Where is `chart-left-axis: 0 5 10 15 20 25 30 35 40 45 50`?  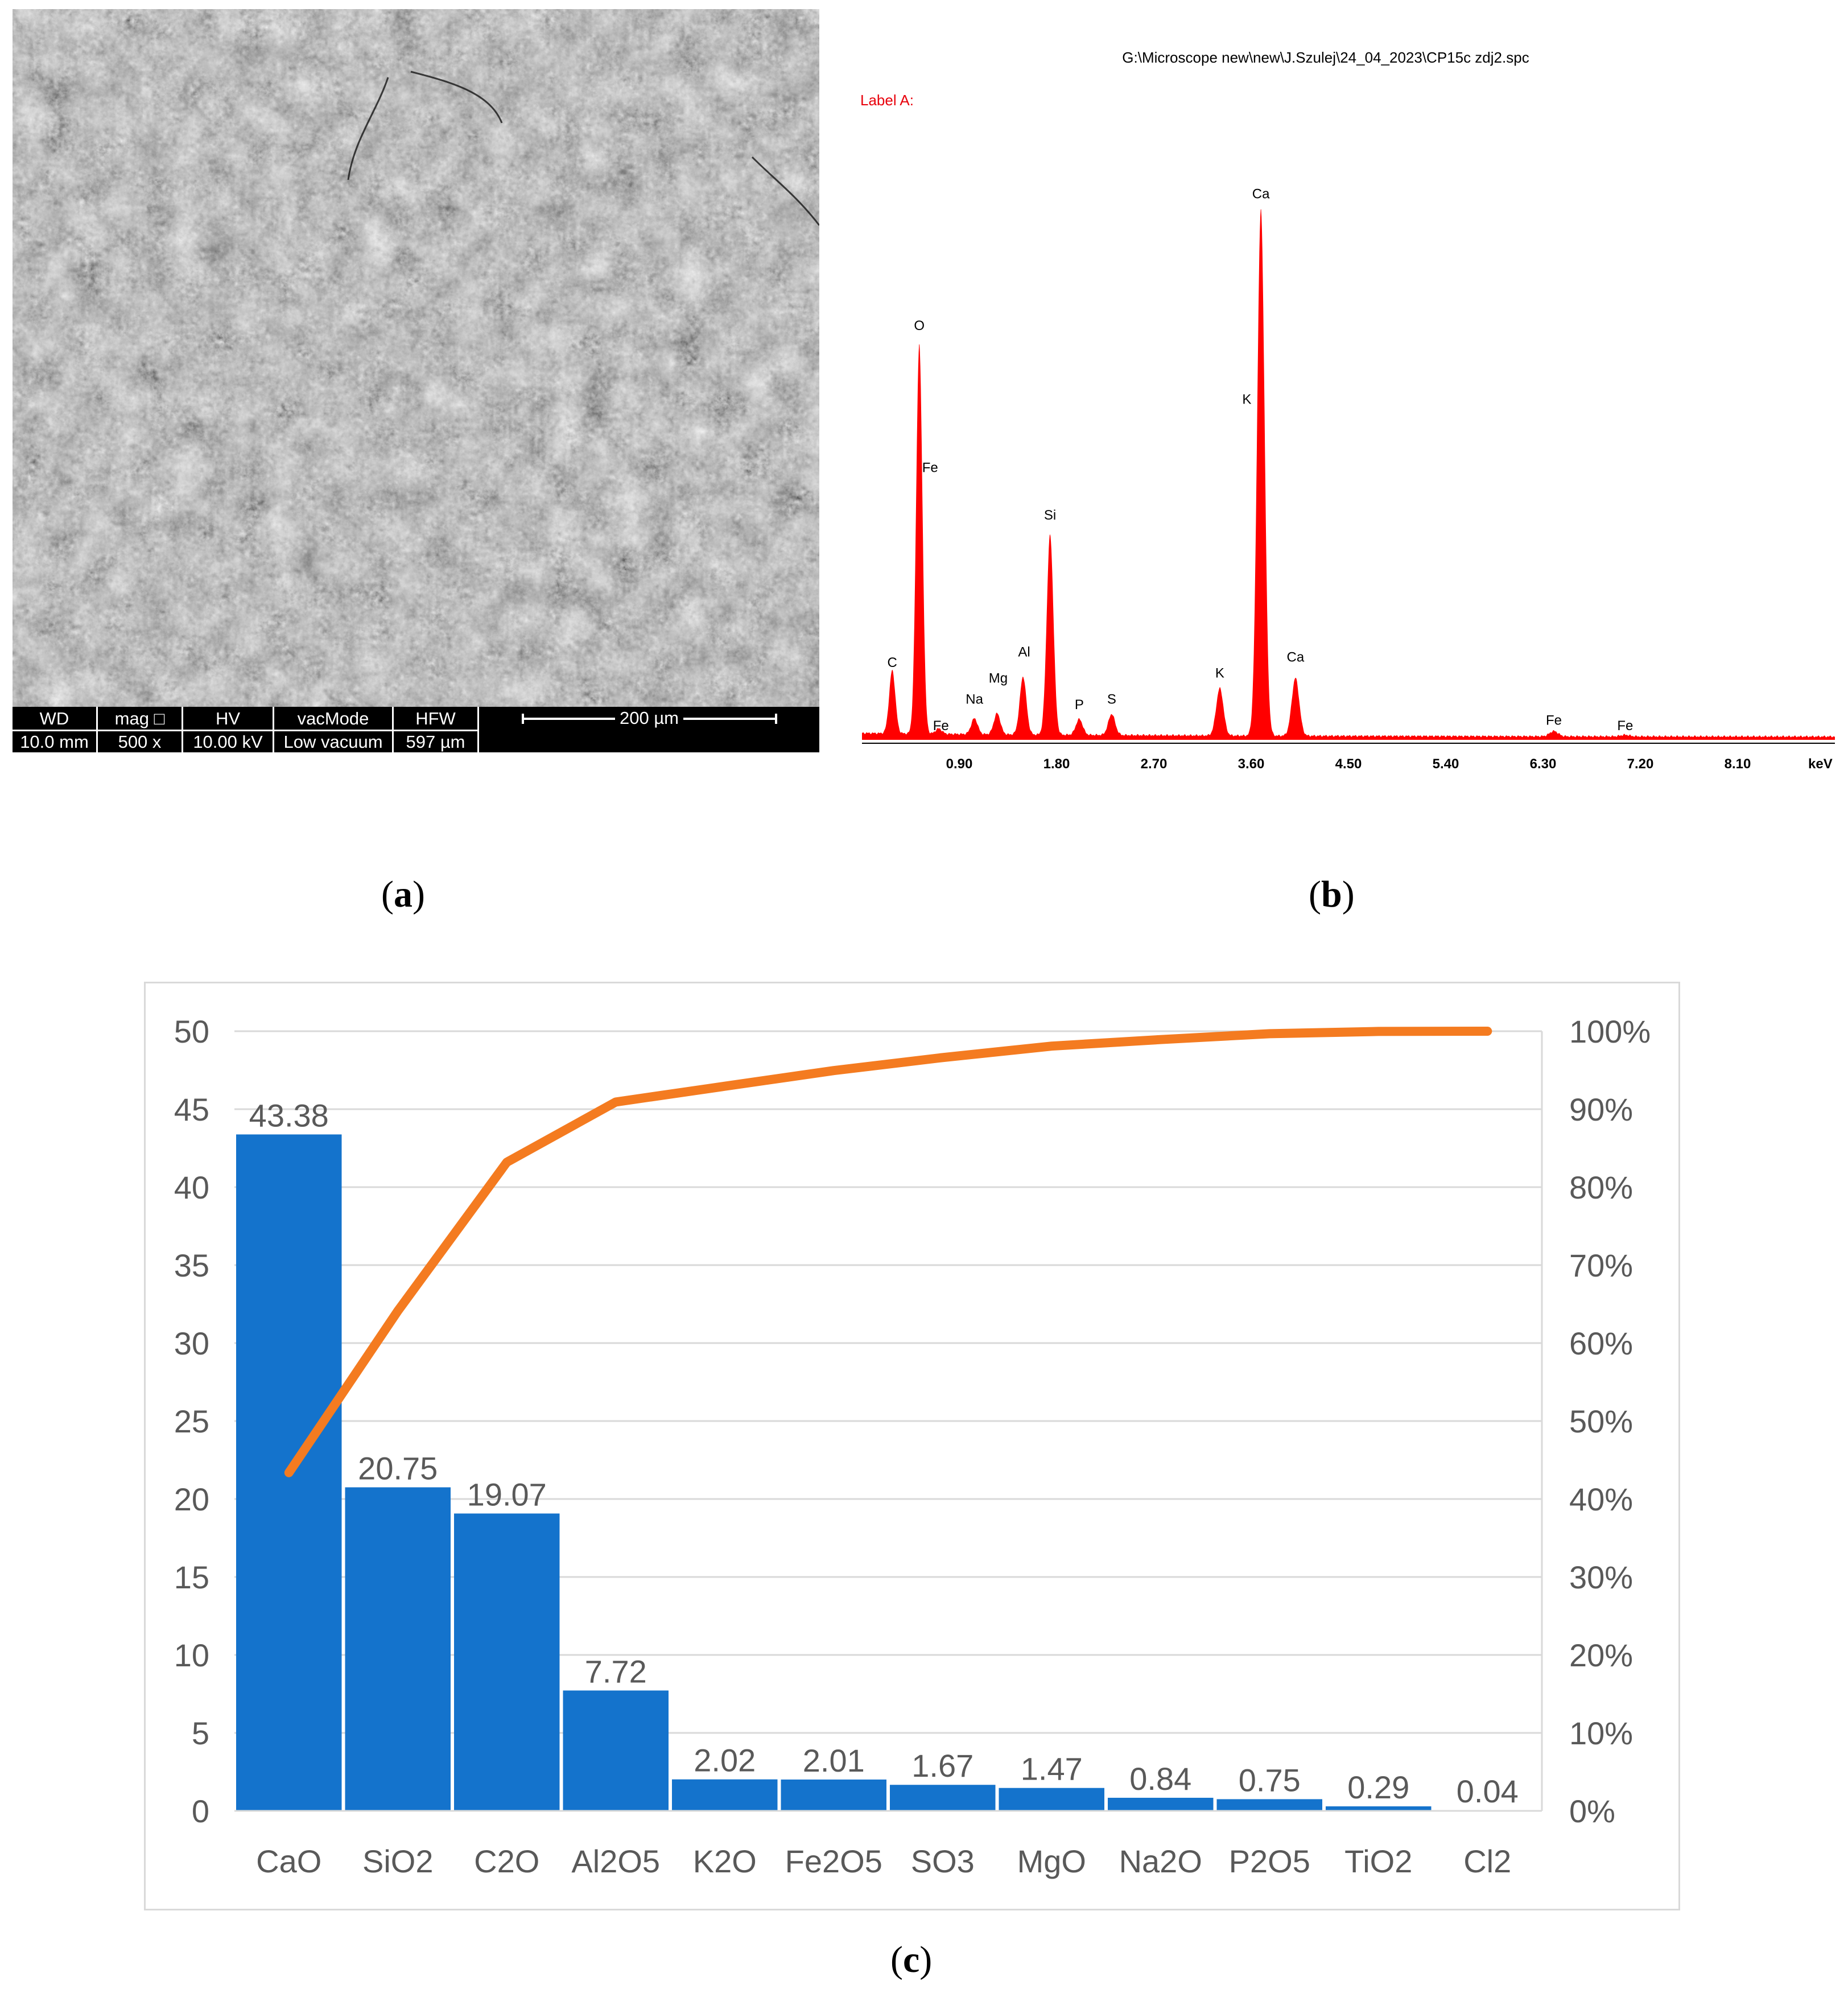 chart-left-axis: 0 5 10 15 20 25 30 35 40 45 50 is located at coordinates (191, 1421).